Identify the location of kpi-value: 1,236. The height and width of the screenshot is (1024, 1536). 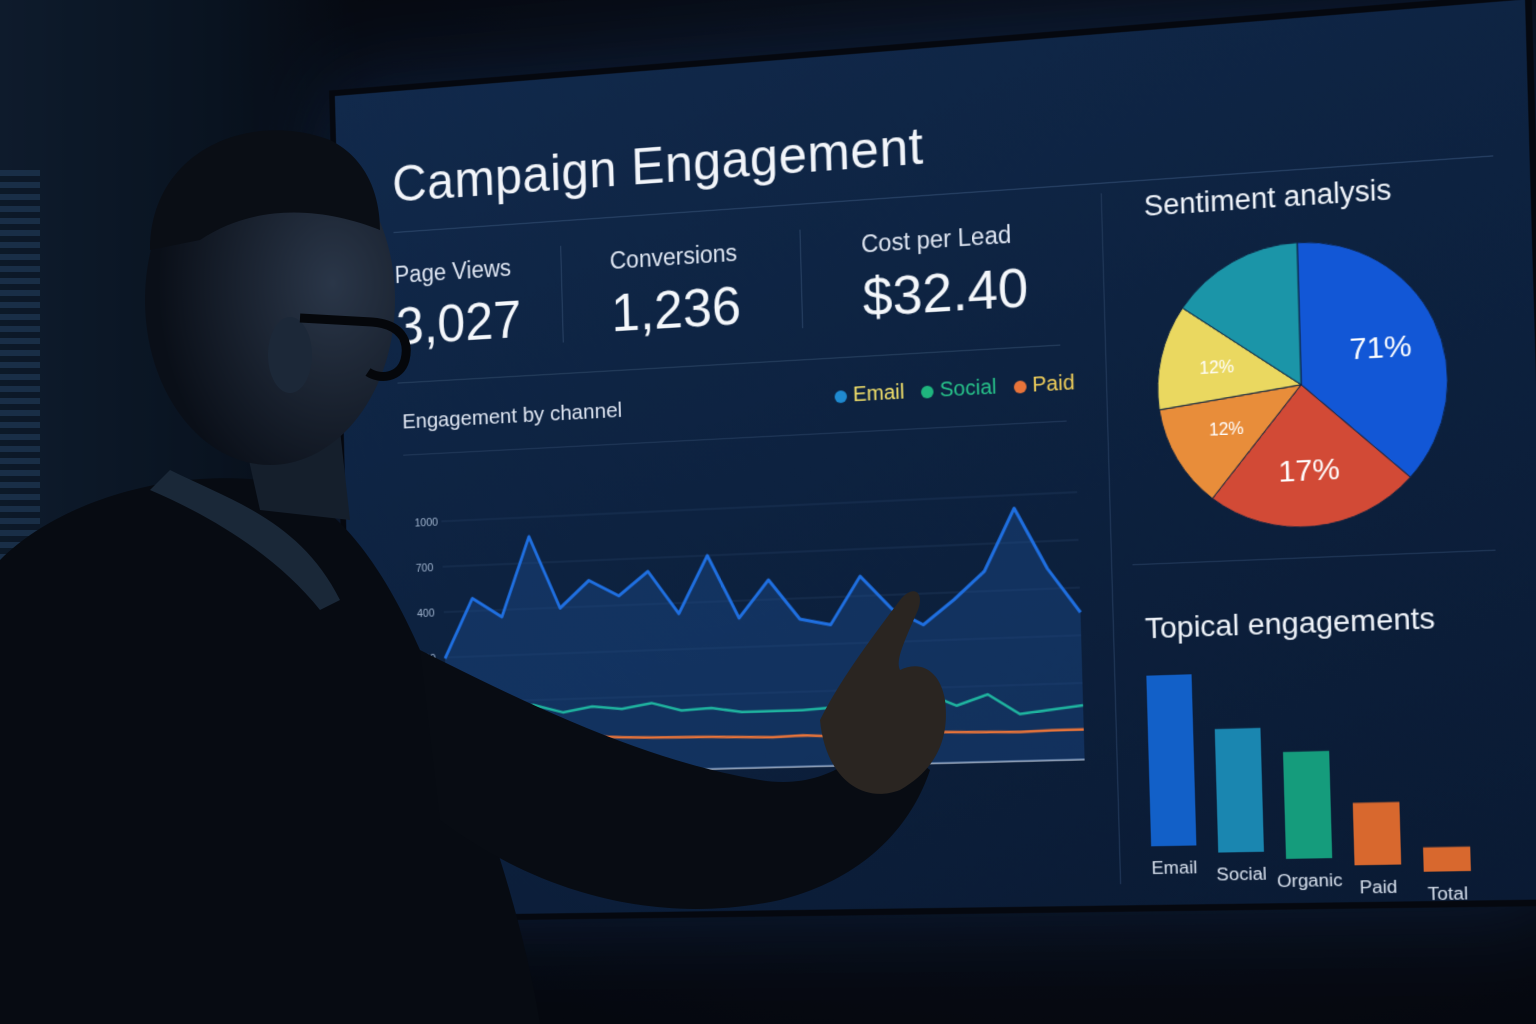
(676, 310).